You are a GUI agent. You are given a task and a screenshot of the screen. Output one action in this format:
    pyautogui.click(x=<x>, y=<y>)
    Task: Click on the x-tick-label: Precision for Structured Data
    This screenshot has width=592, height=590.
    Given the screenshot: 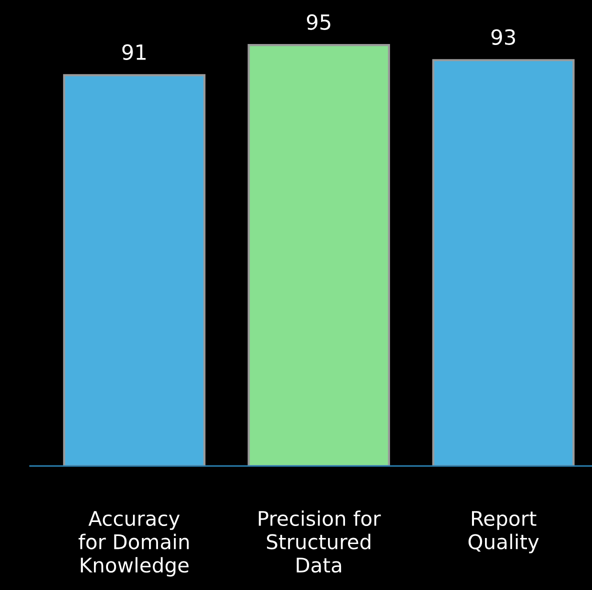 What is the action you would take?
    pyautogui.click(x=319, y=541)
    